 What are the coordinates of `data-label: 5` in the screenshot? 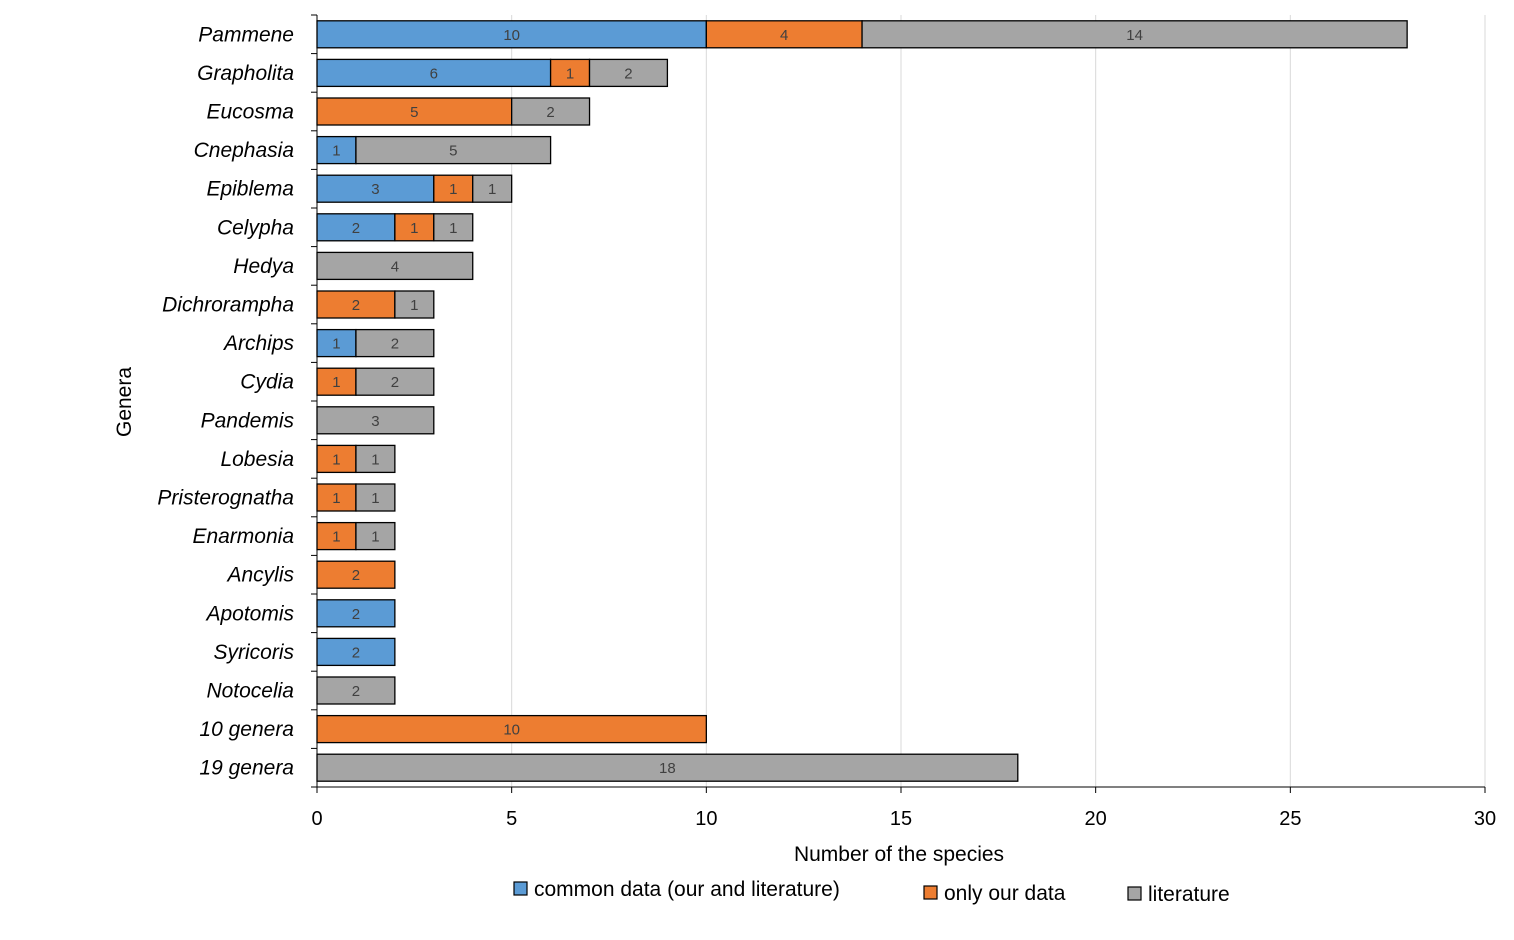 It's located at (414, 112).